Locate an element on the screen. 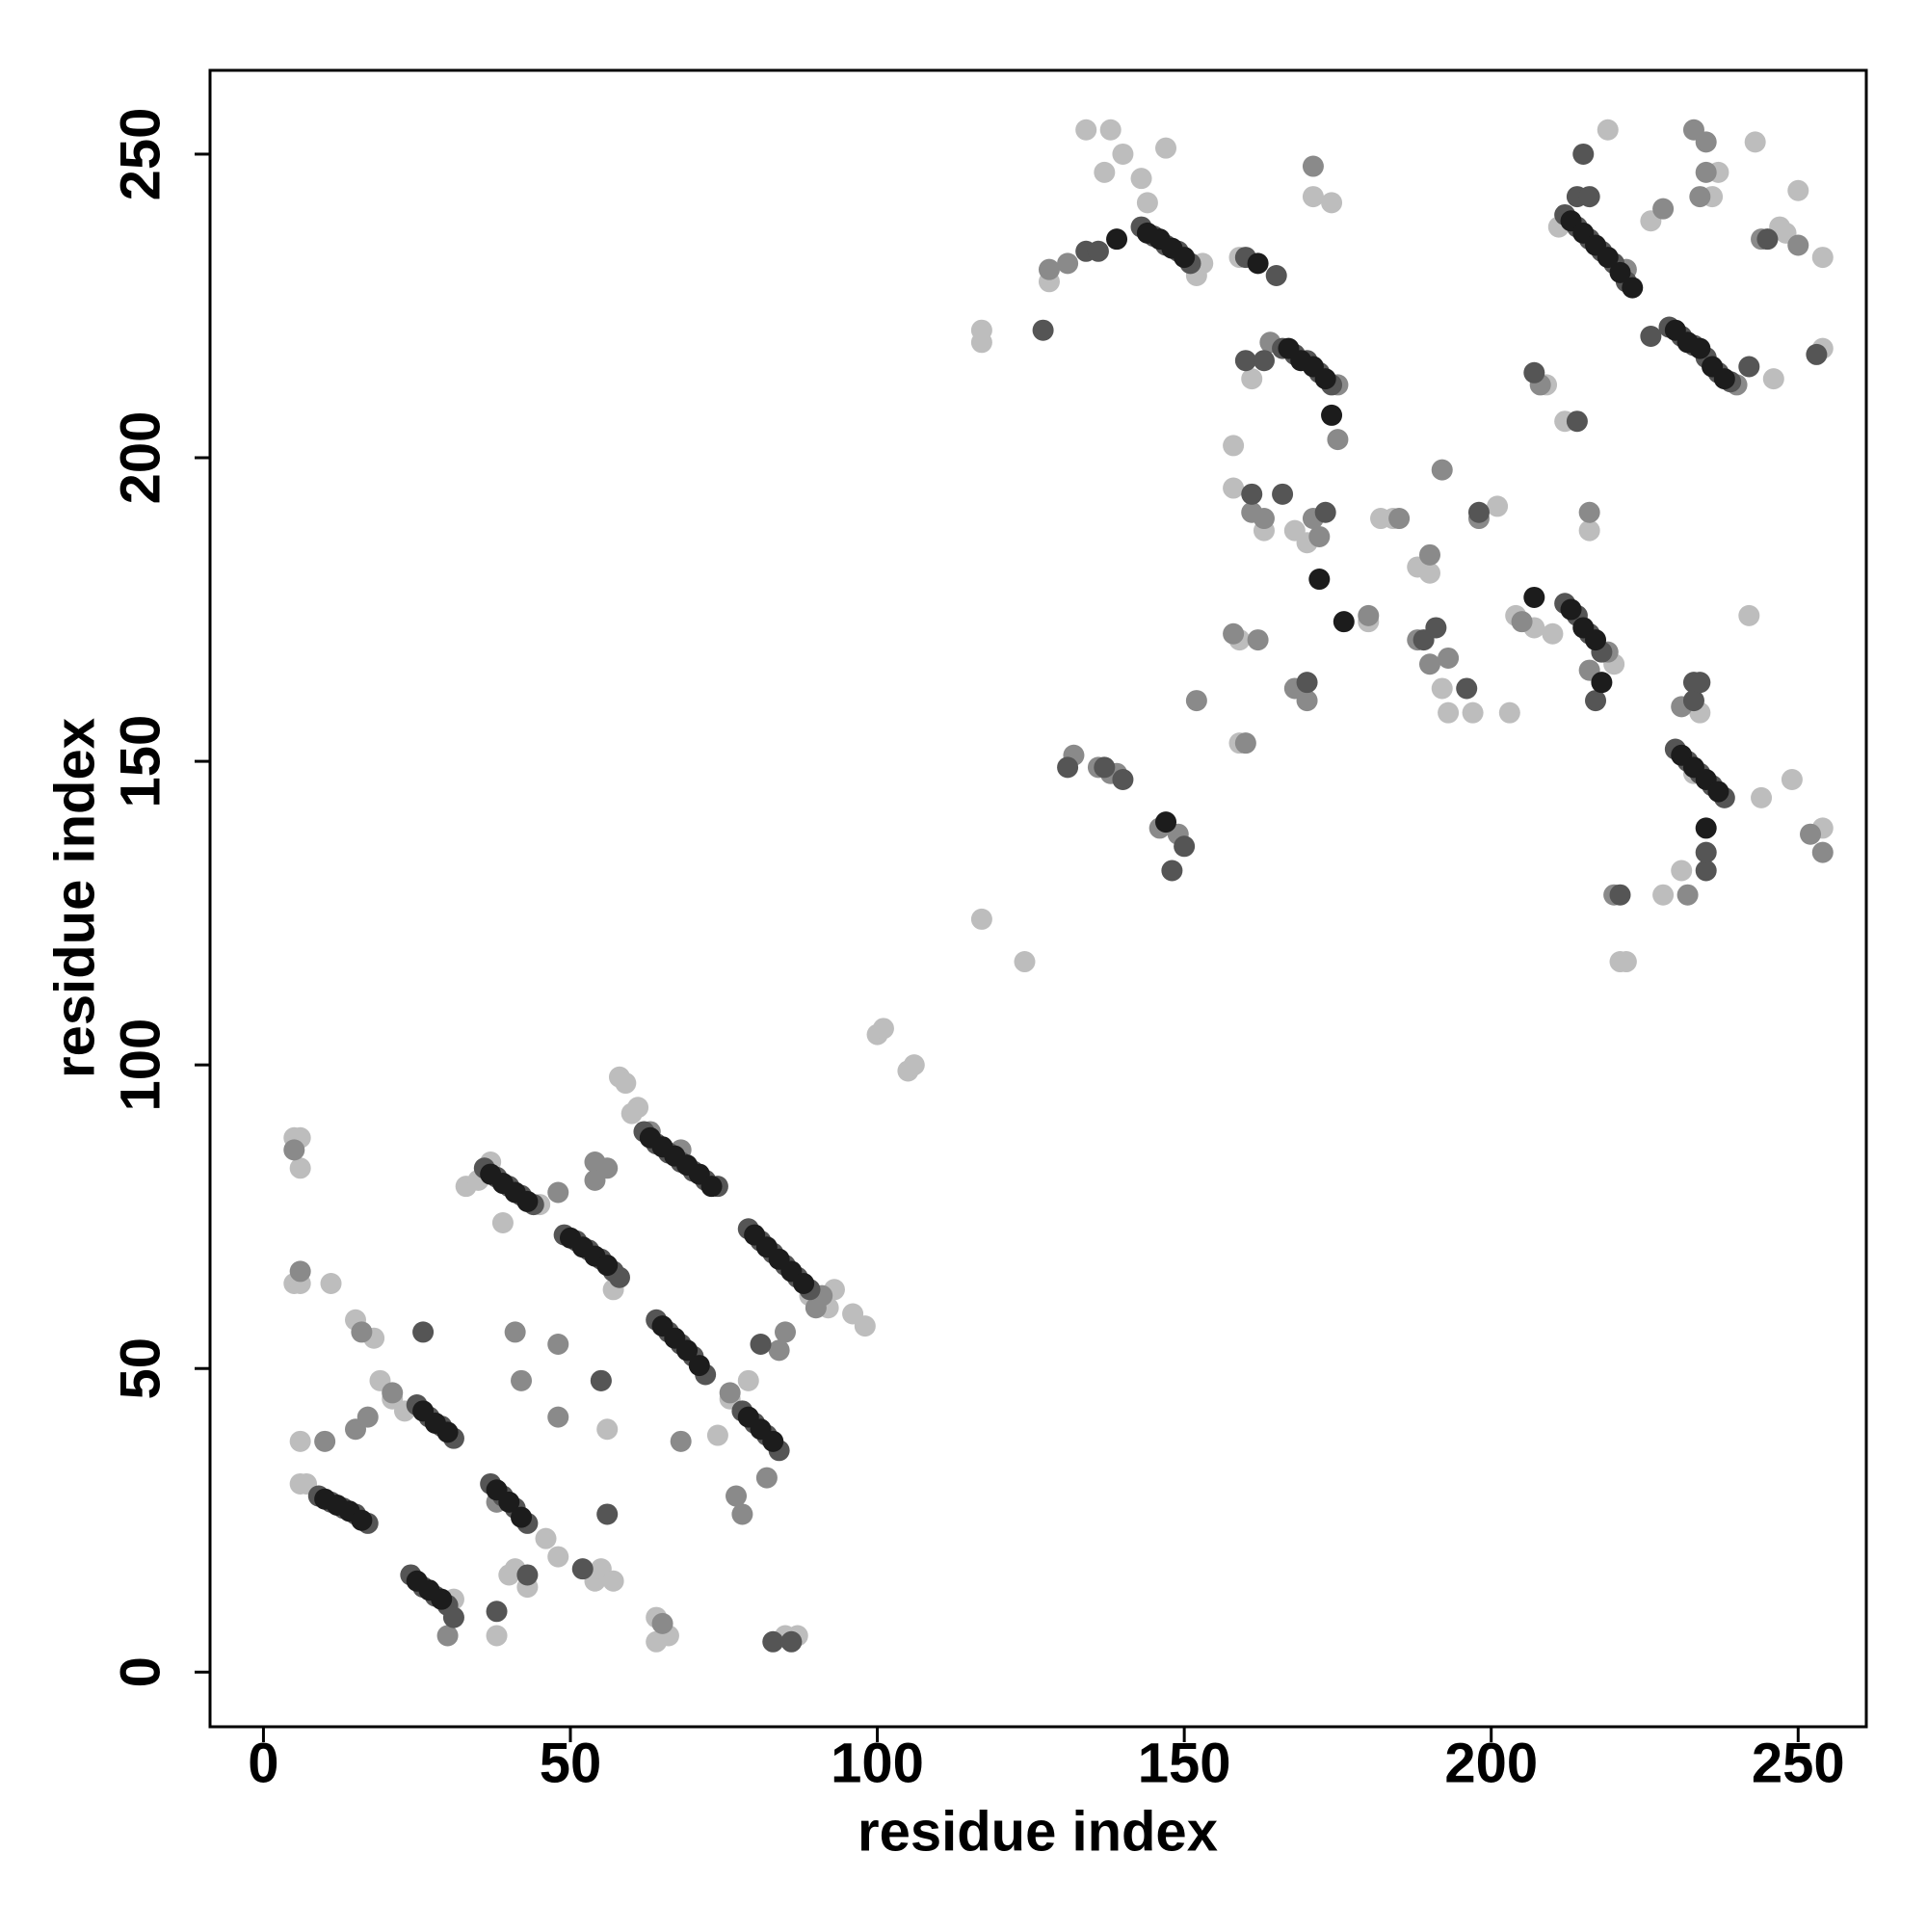 The width and height of the screenshot is (1927, 1932). y-tick-label: 0 is located at coordinates (140, 1671).